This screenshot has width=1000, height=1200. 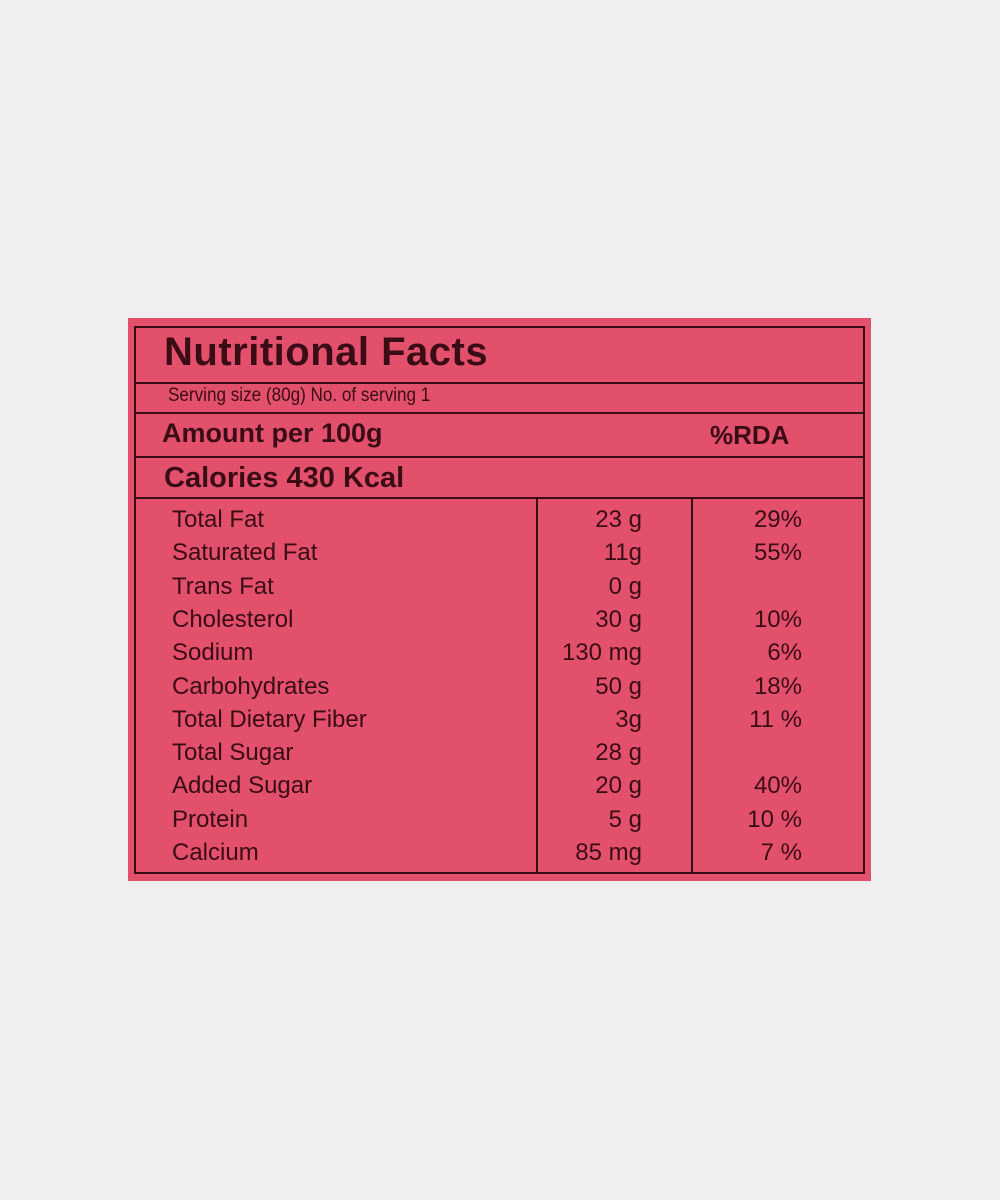 What do you see at coordinates (775, 719) in the screenshot?
I see `nutrient-rda: 11 %` at bounding box center [775, 719].